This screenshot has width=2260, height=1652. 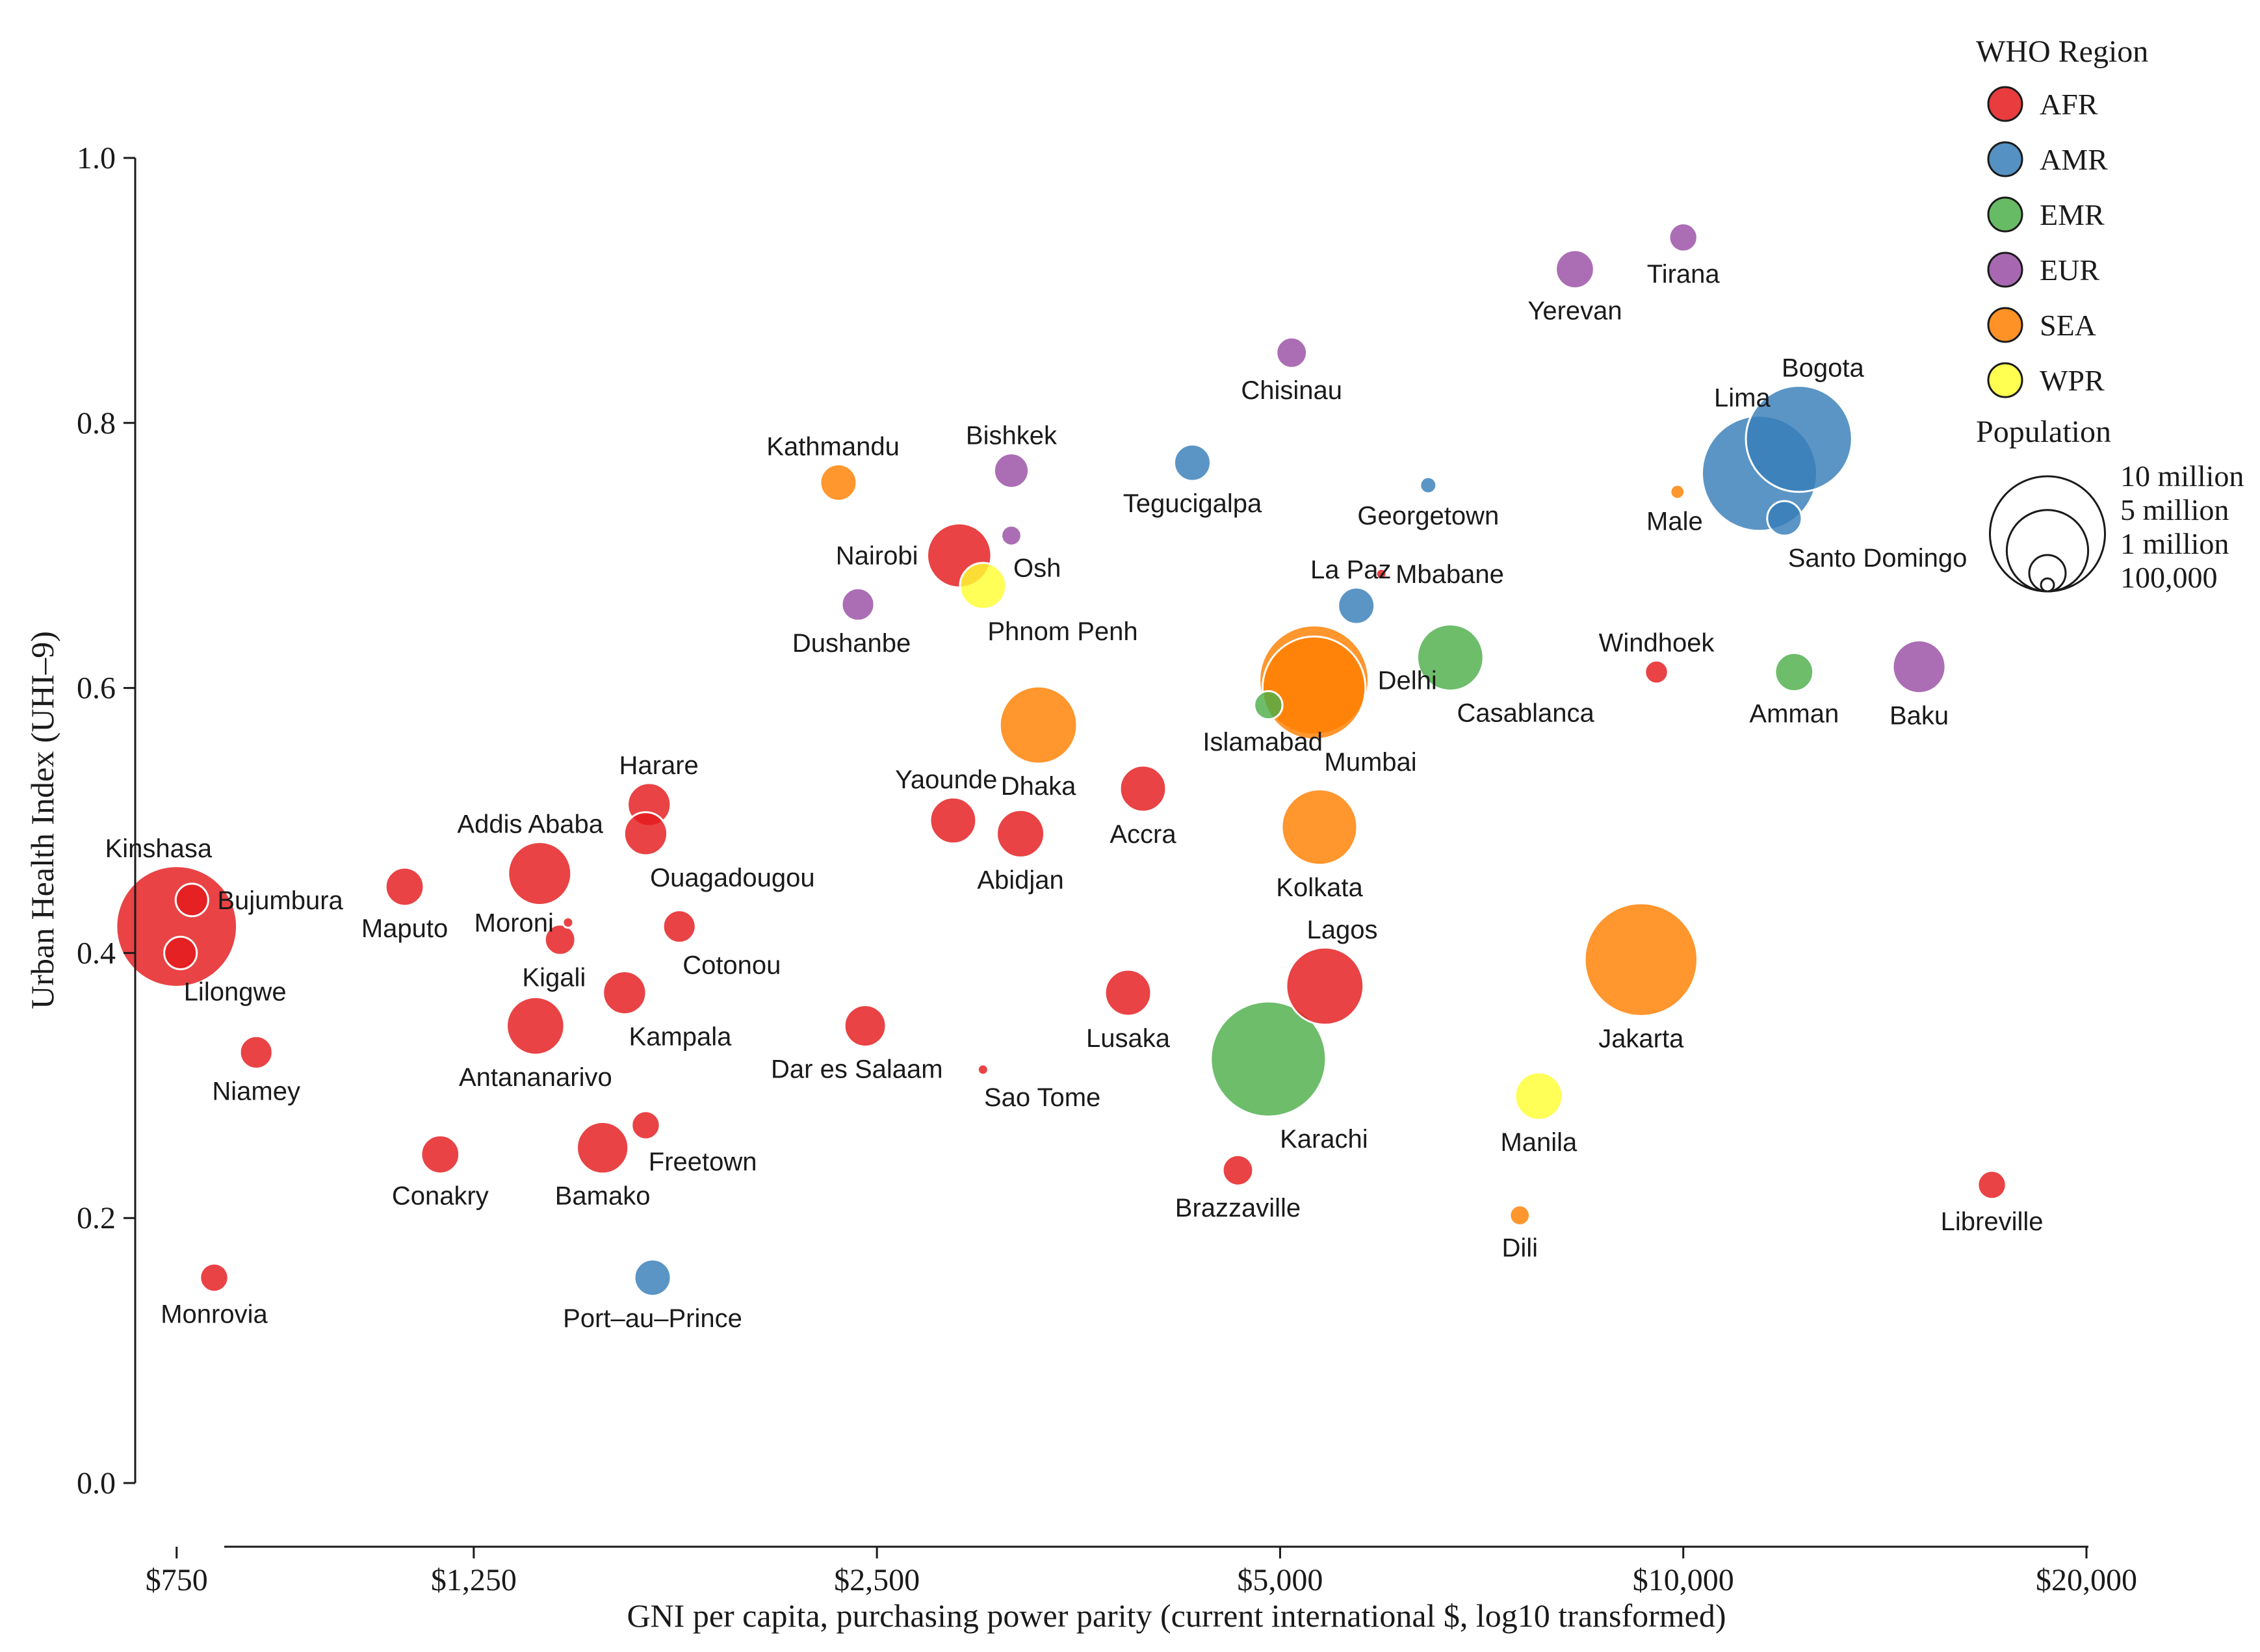 What do you see at coordinates (982, 1069) in the screenshot?
I see `bubble-sao-tome` at bounding box center [982, 1069].